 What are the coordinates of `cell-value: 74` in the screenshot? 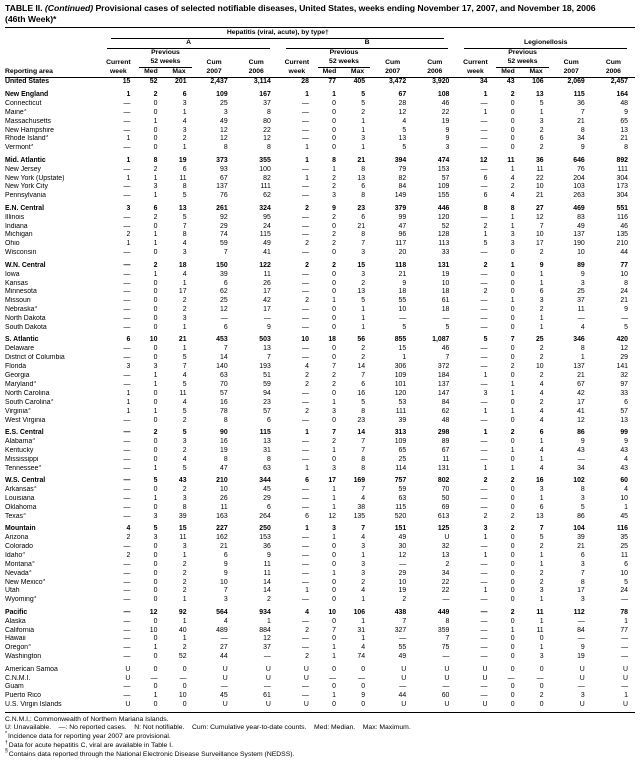 It's located at (224, 235).